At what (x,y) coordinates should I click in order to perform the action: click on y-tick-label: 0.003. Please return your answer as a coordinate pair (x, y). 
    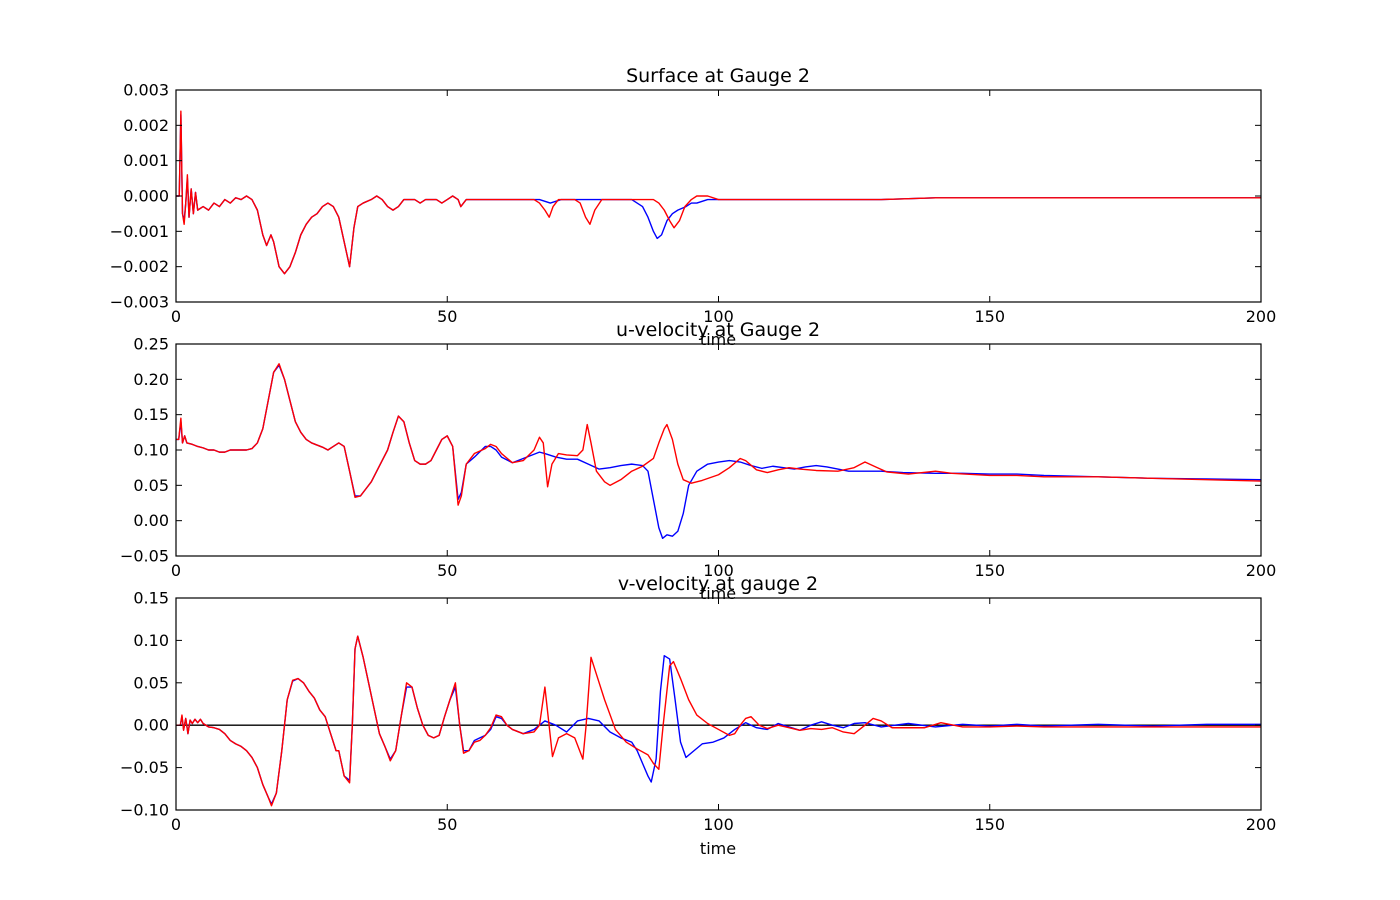
    Looking at the image, I should click on (146, 90).